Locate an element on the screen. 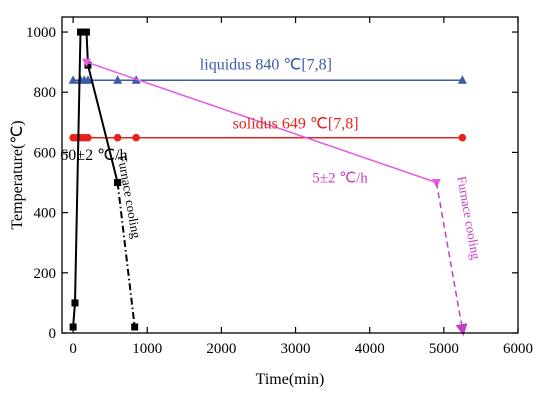 The image size is (550, 400). data-point-triangle-down is located at coordinates (86, 63).